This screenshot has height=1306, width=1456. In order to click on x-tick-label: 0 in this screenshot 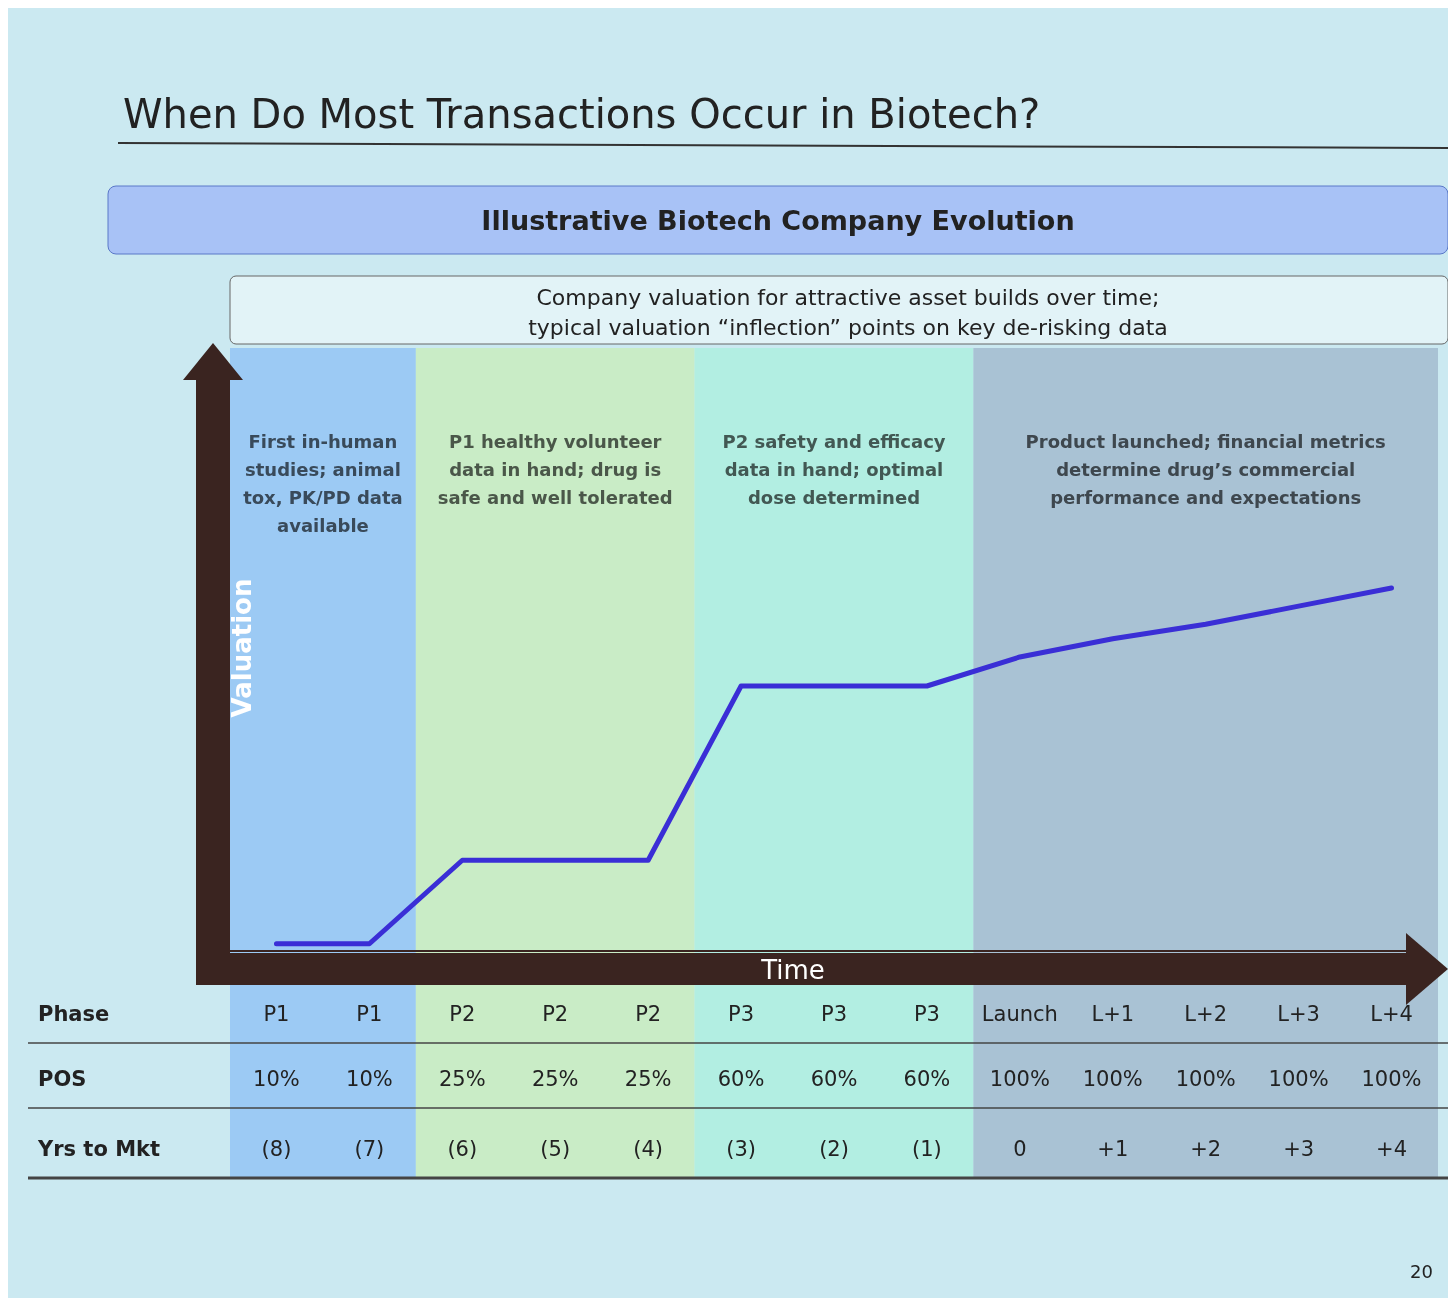, I will do `click(1020, 1149)`.